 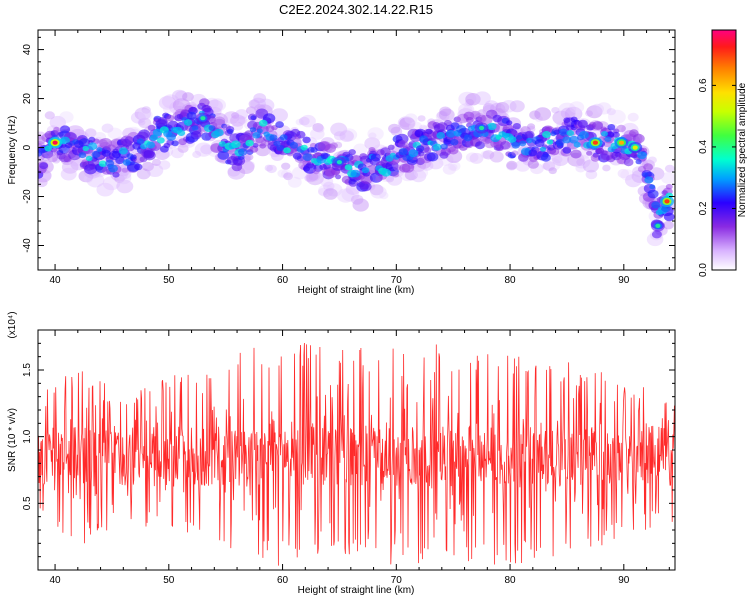 What do you see at coordinates (703, 147) in the screenshot?
I see `colorbar-tick-label: 0.4` at bounding box center [703, 147].